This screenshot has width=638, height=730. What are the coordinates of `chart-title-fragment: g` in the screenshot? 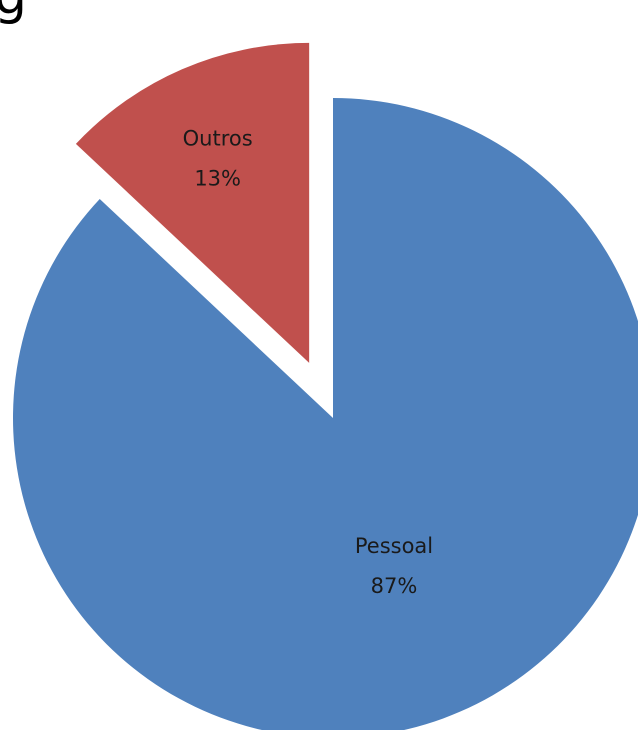 It's located at (13, 11).